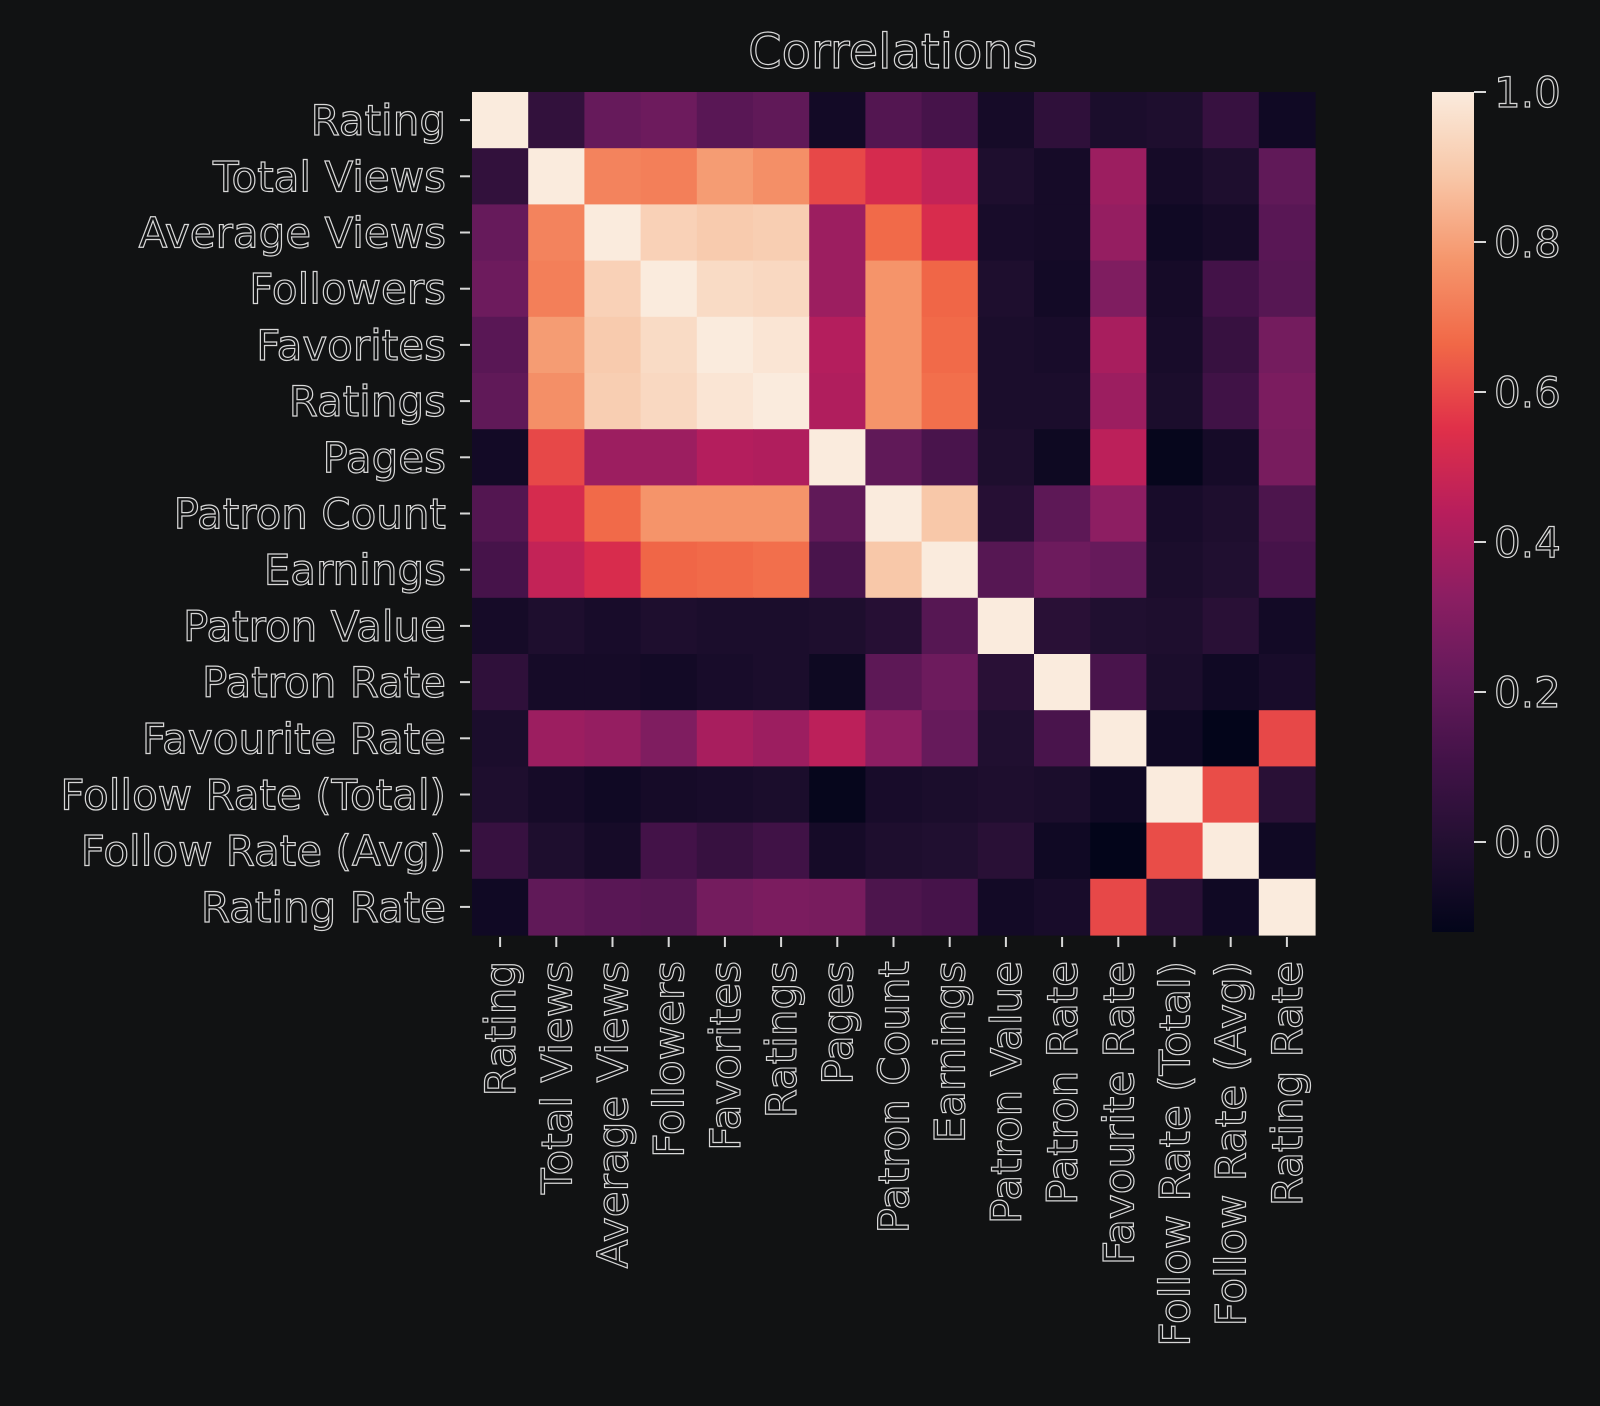 The width and height of the screenshot is (1600, 1406). What do you see at coordinates (1527, 92) in the screenshot?
I see `colorbar-tick-label: 1.0` at bounding box center [1527, 92].